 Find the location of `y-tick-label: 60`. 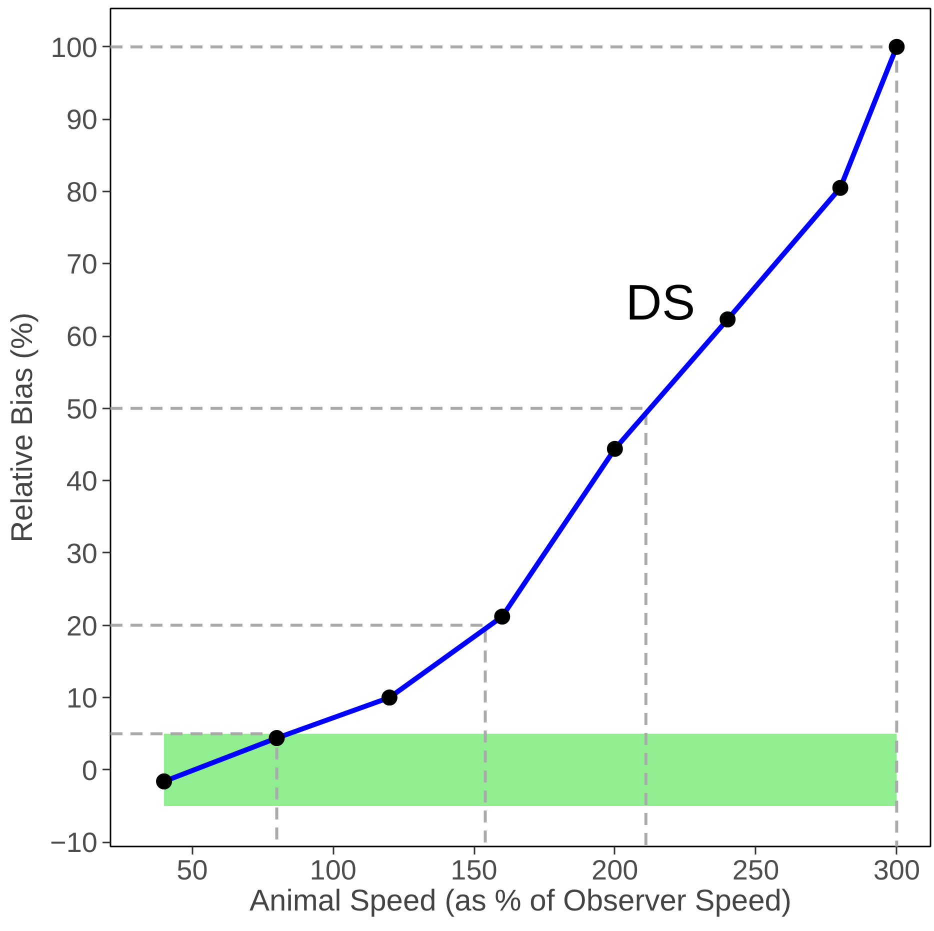

y-tick-label: 60 is located at coordinates (82, 336).